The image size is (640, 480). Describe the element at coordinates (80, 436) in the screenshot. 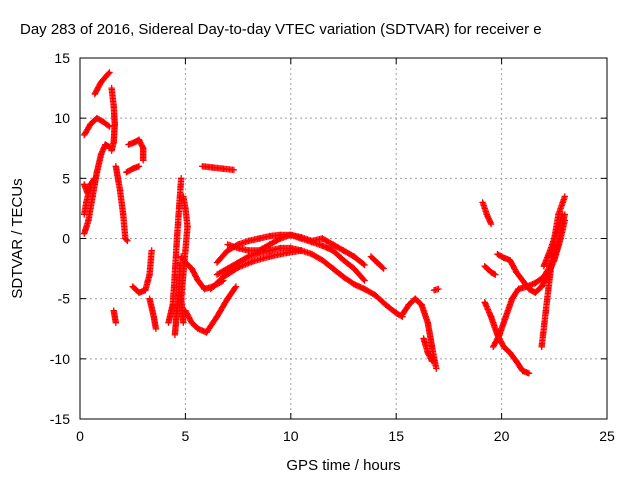

I see `x-tick-label: 0` at that location.